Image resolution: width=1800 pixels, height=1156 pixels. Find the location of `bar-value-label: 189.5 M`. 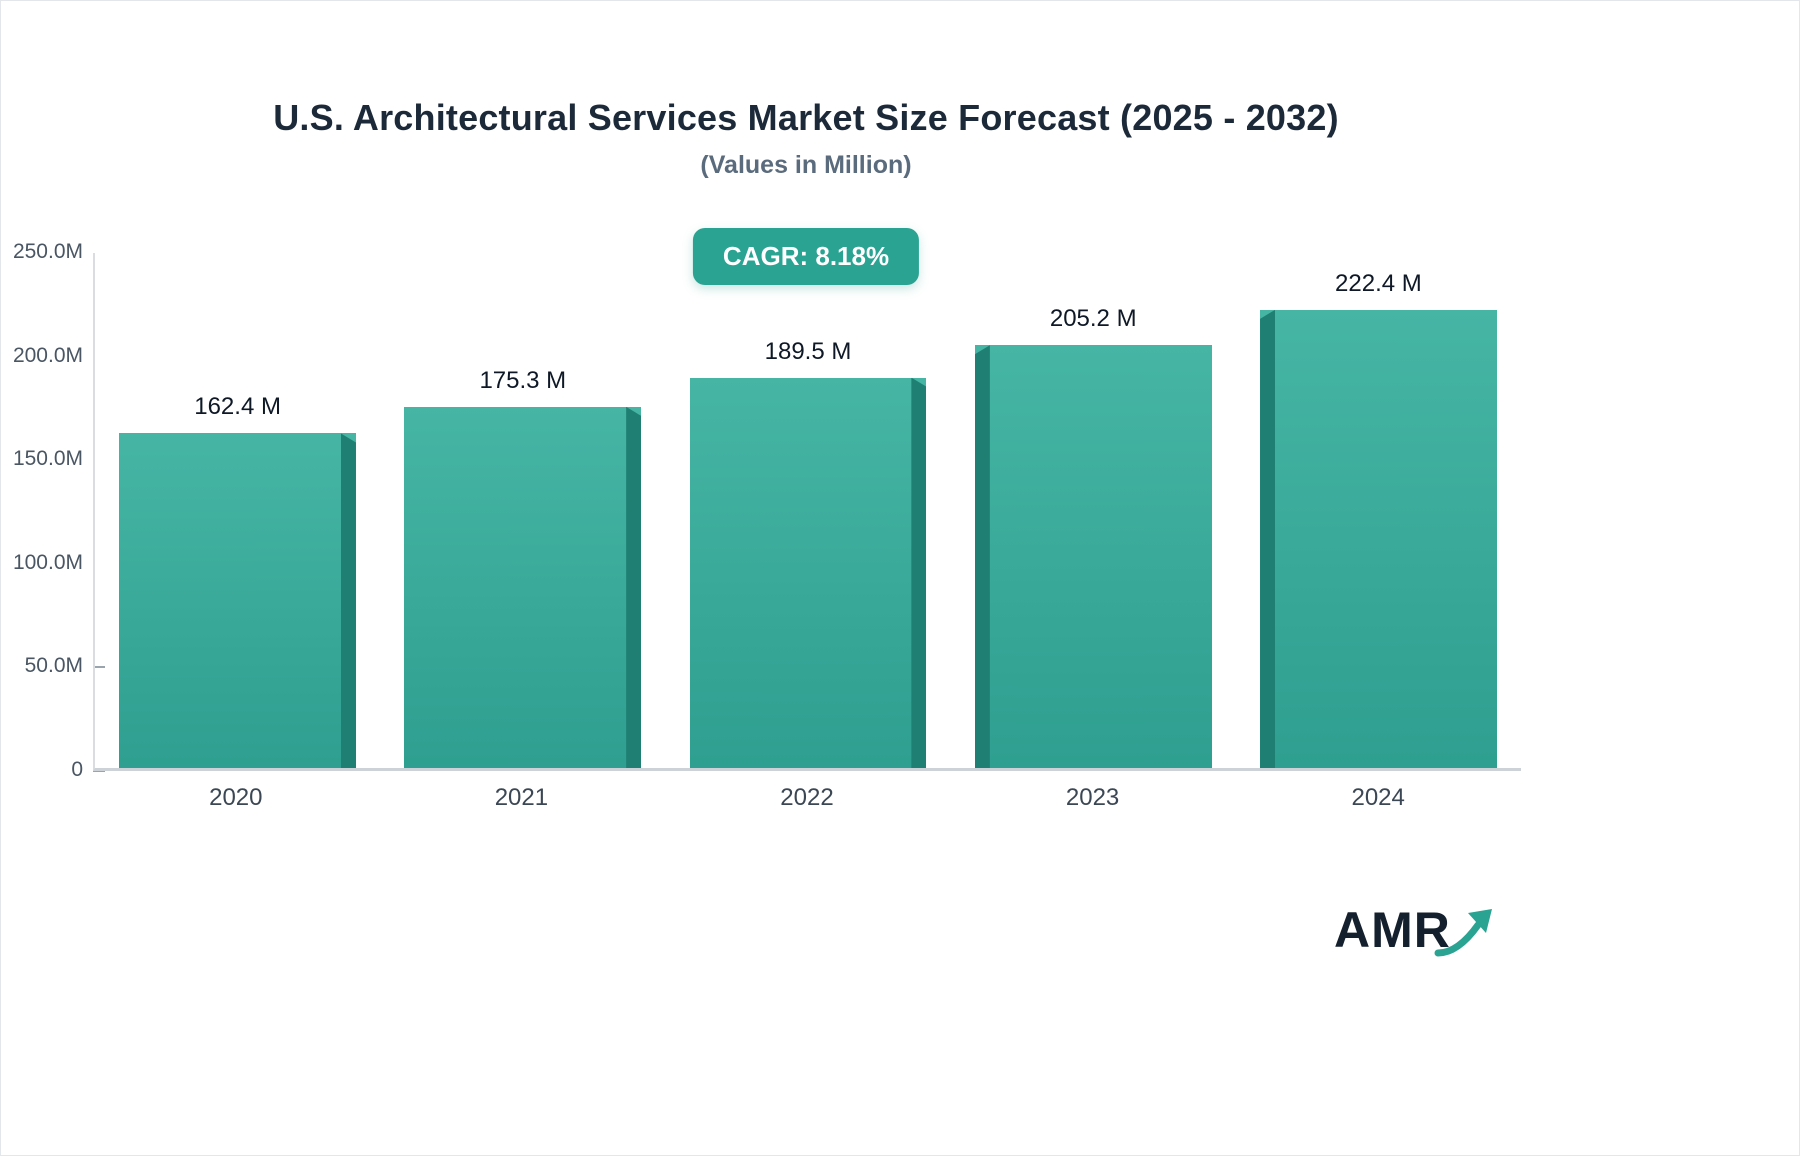

bar-value-label: 189.5 M is located at coordinates (808, 351).